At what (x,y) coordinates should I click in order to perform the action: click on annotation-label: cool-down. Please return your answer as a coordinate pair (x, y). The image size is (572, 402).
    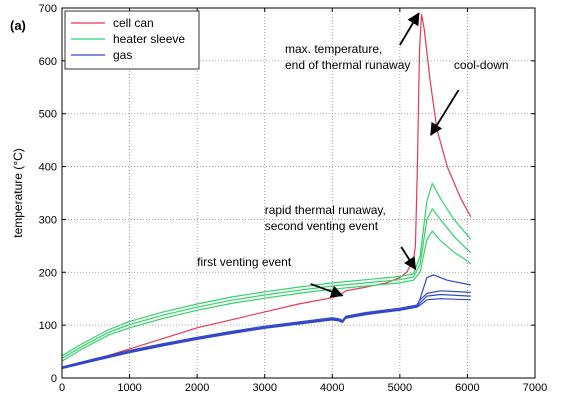
    Looking at the image, I should click on (481, 65).